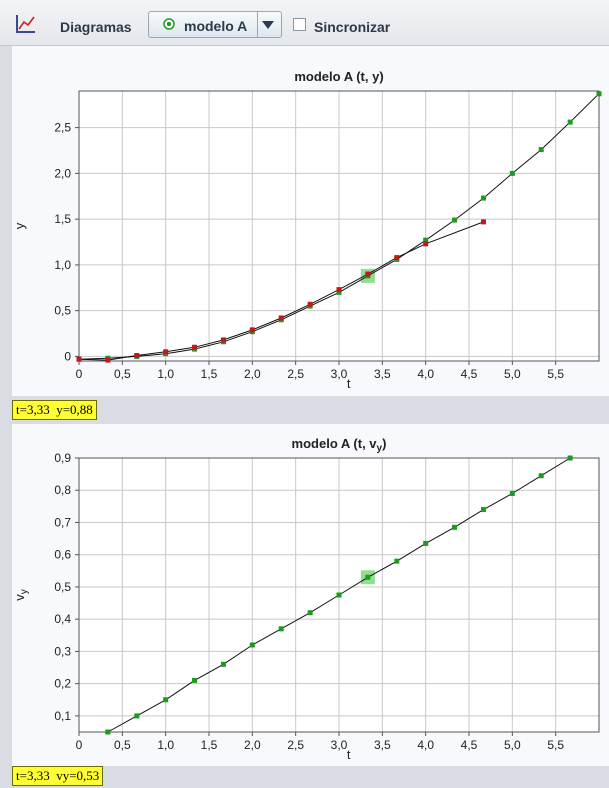 Image resolution: width=609 pixels, height=788 pixels. I want to click on y-tick-label: 0,3, so click(62, 651).